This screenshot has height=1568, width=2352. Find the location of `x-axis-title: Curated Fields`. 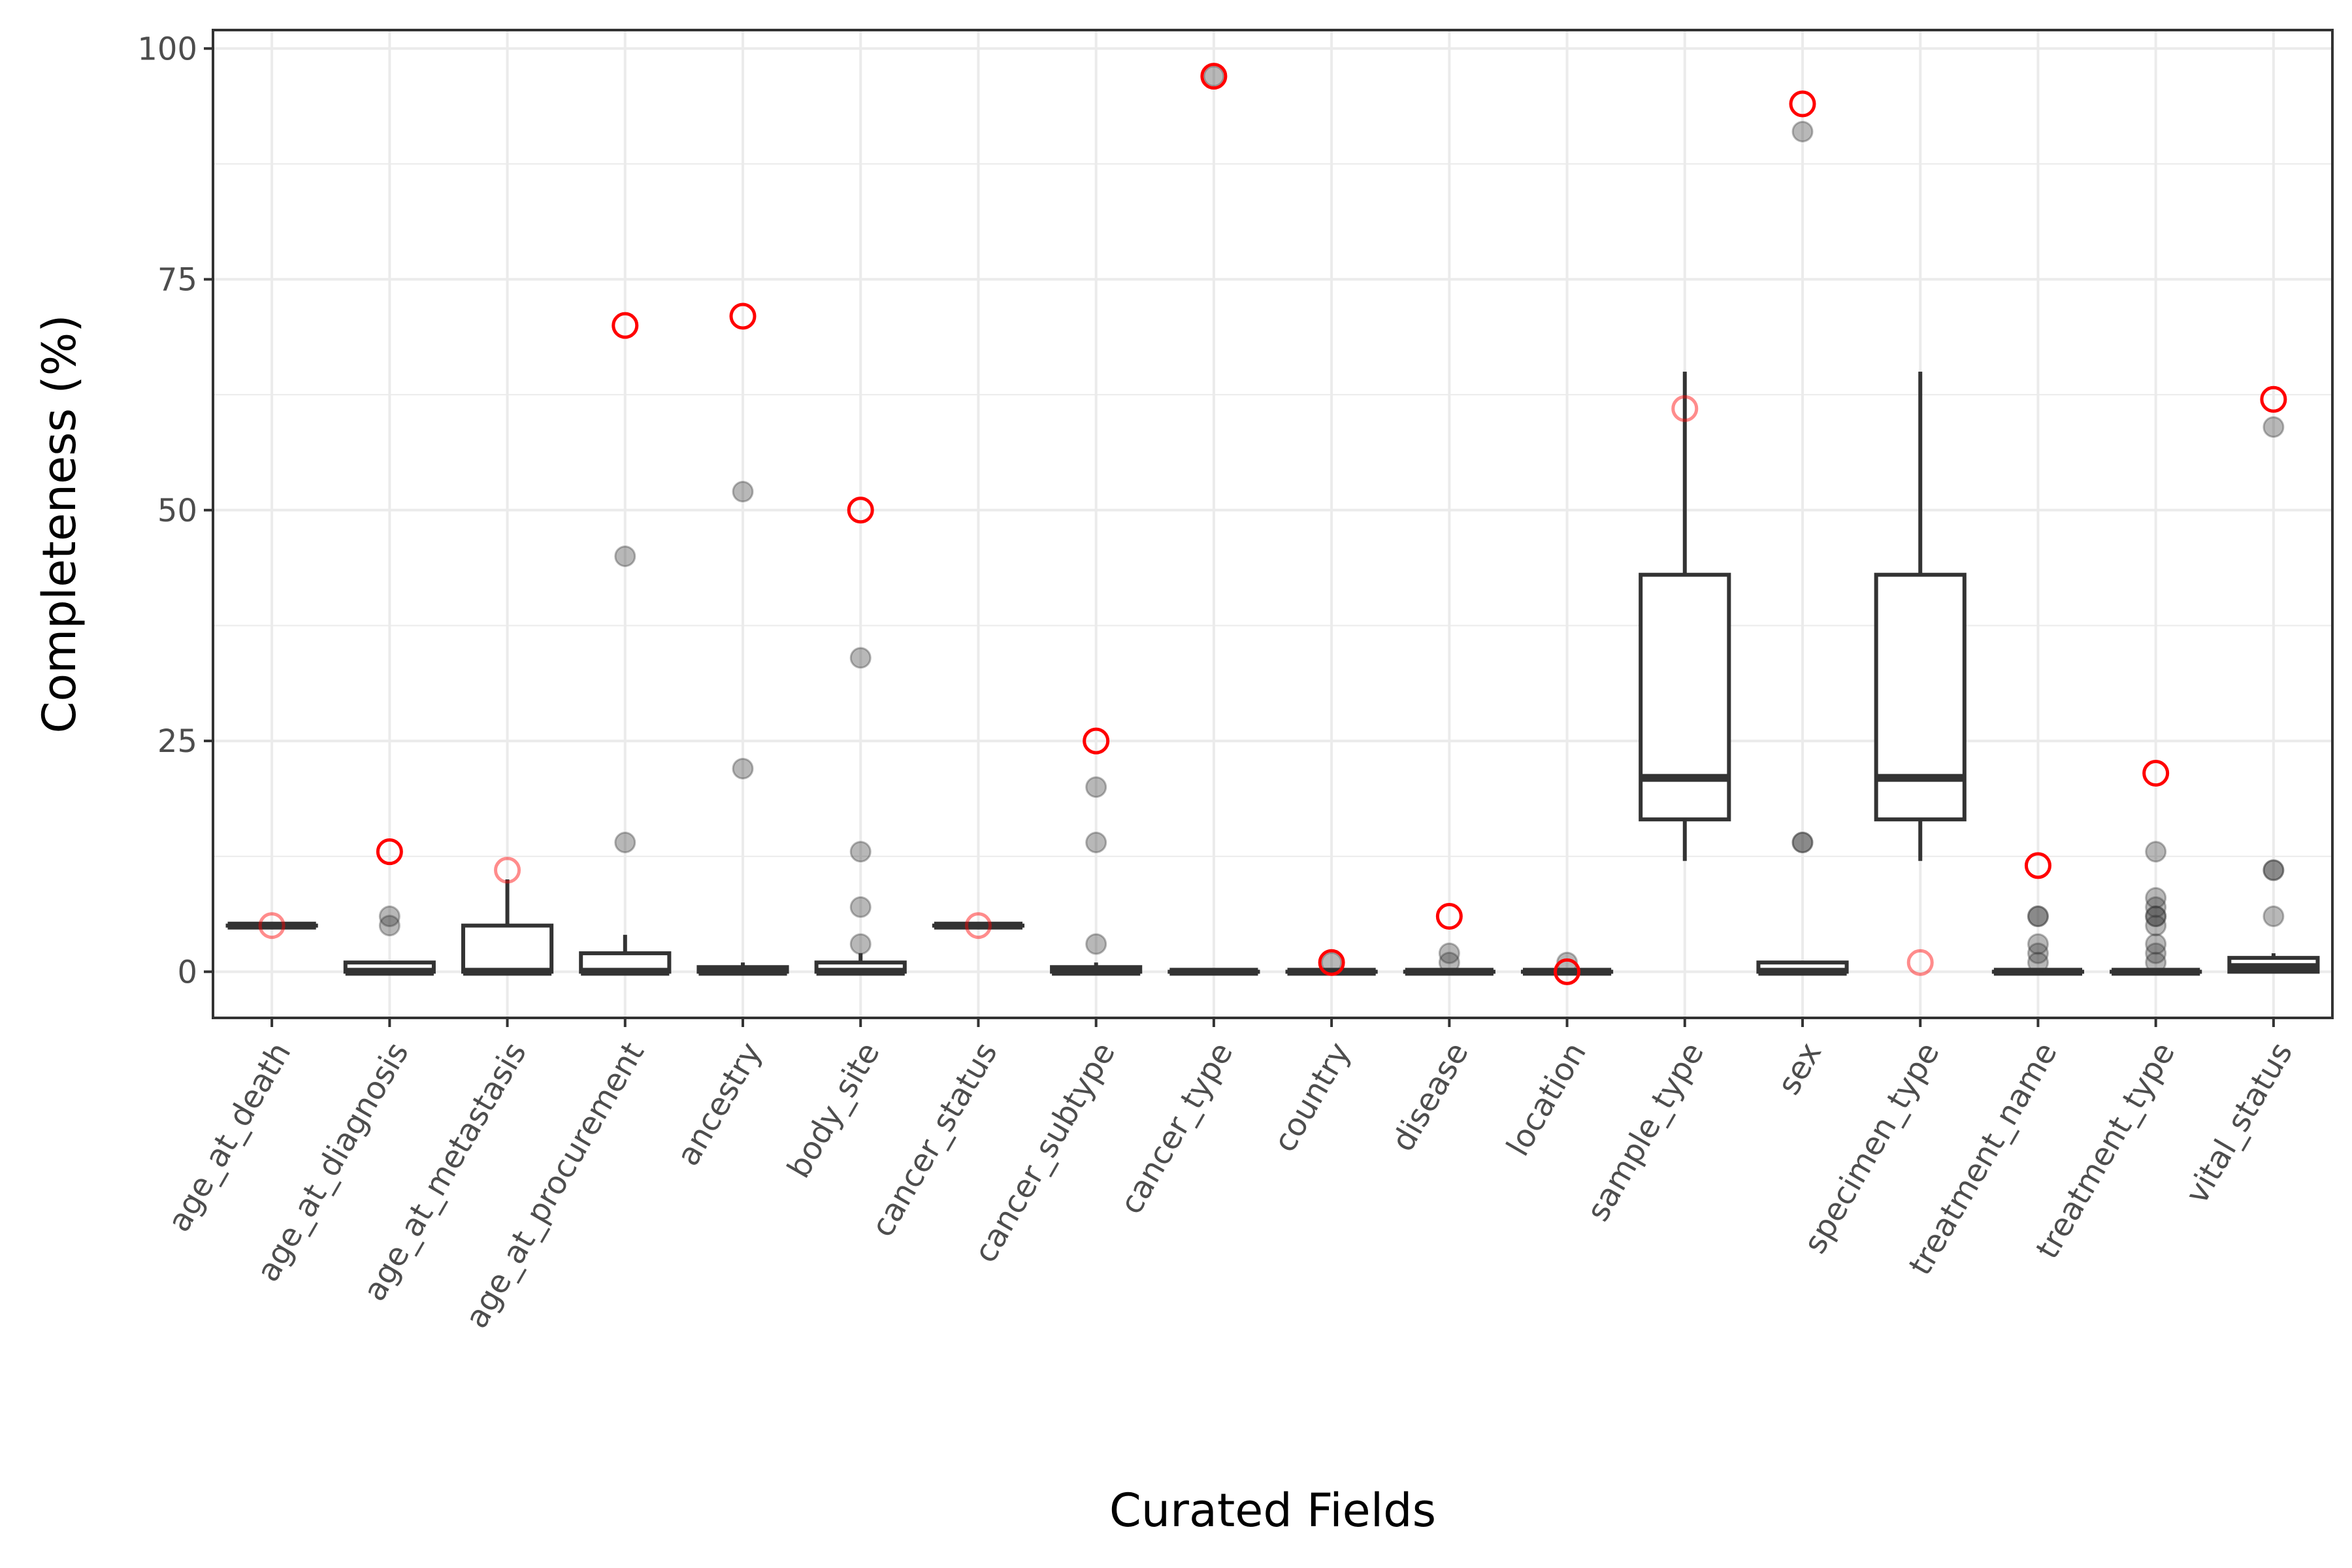

x-axis-title: Curated Fields is located at coordinates (1272, 1510).